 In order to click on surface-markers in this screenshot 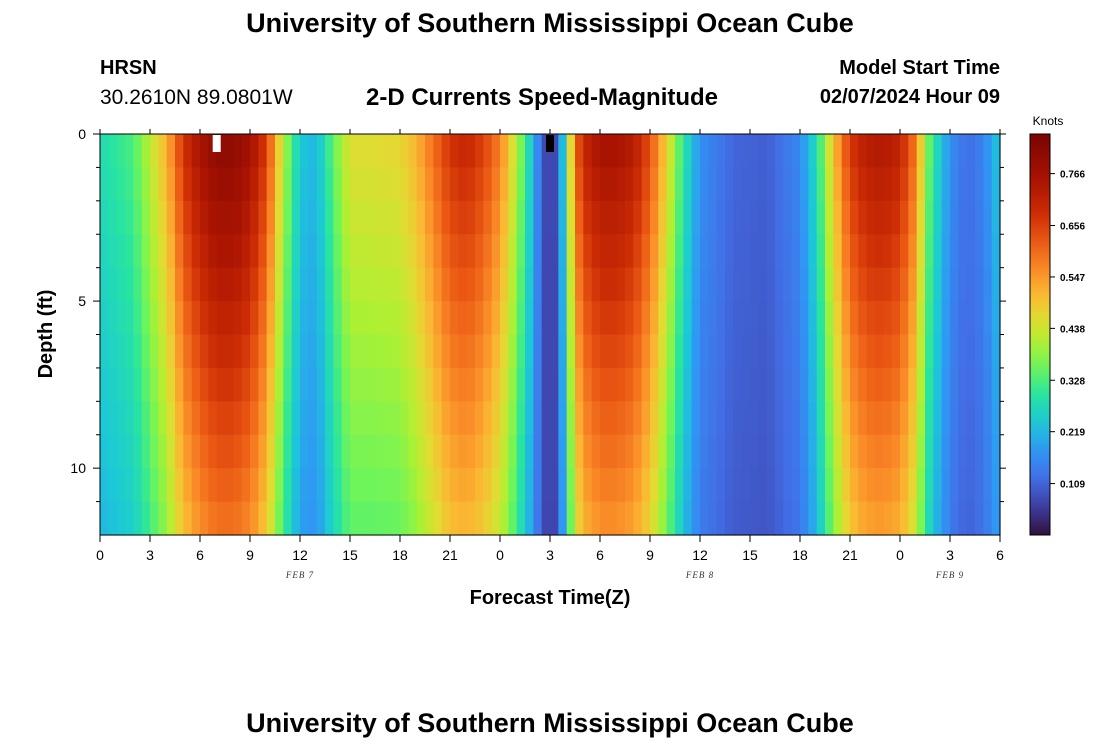, I will do `click(383, 143)`.